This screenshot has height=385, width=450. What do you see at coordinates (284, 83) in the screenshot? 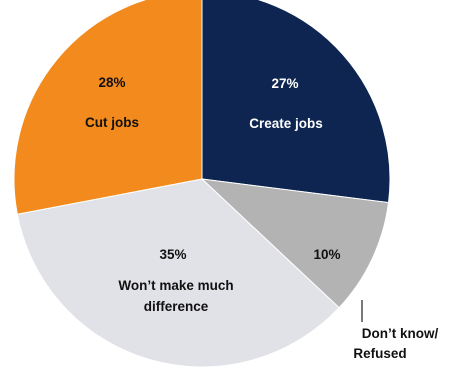
I see `slice-value-create-jobs: 27%` at bounding box center [284, 83].